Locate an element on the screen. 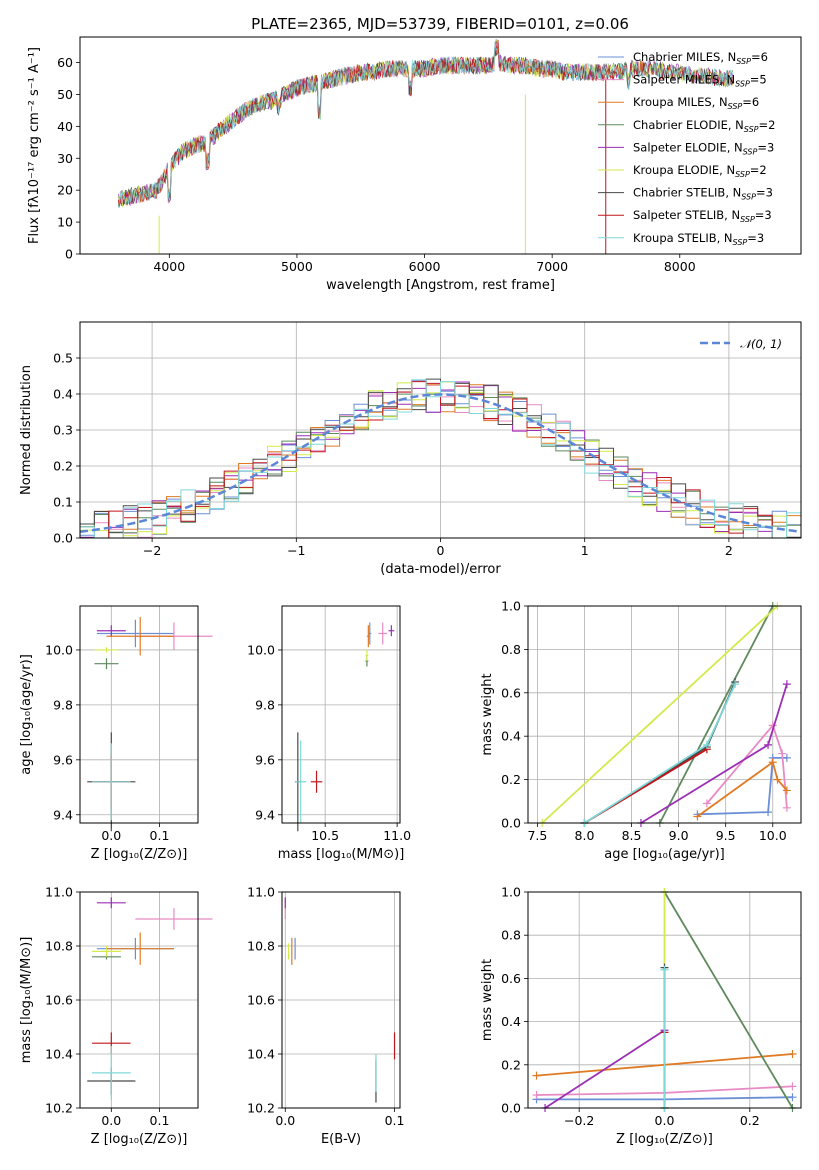 This screenshot has height=1170, width=819. x-axis-label: age [log₁₀(age/yr)] is located at coordinates (664, 854).